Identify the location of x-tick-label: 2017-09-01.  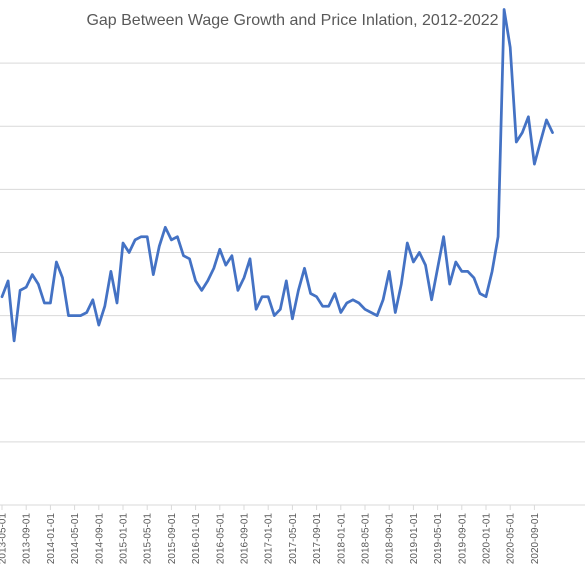
(317, 539).